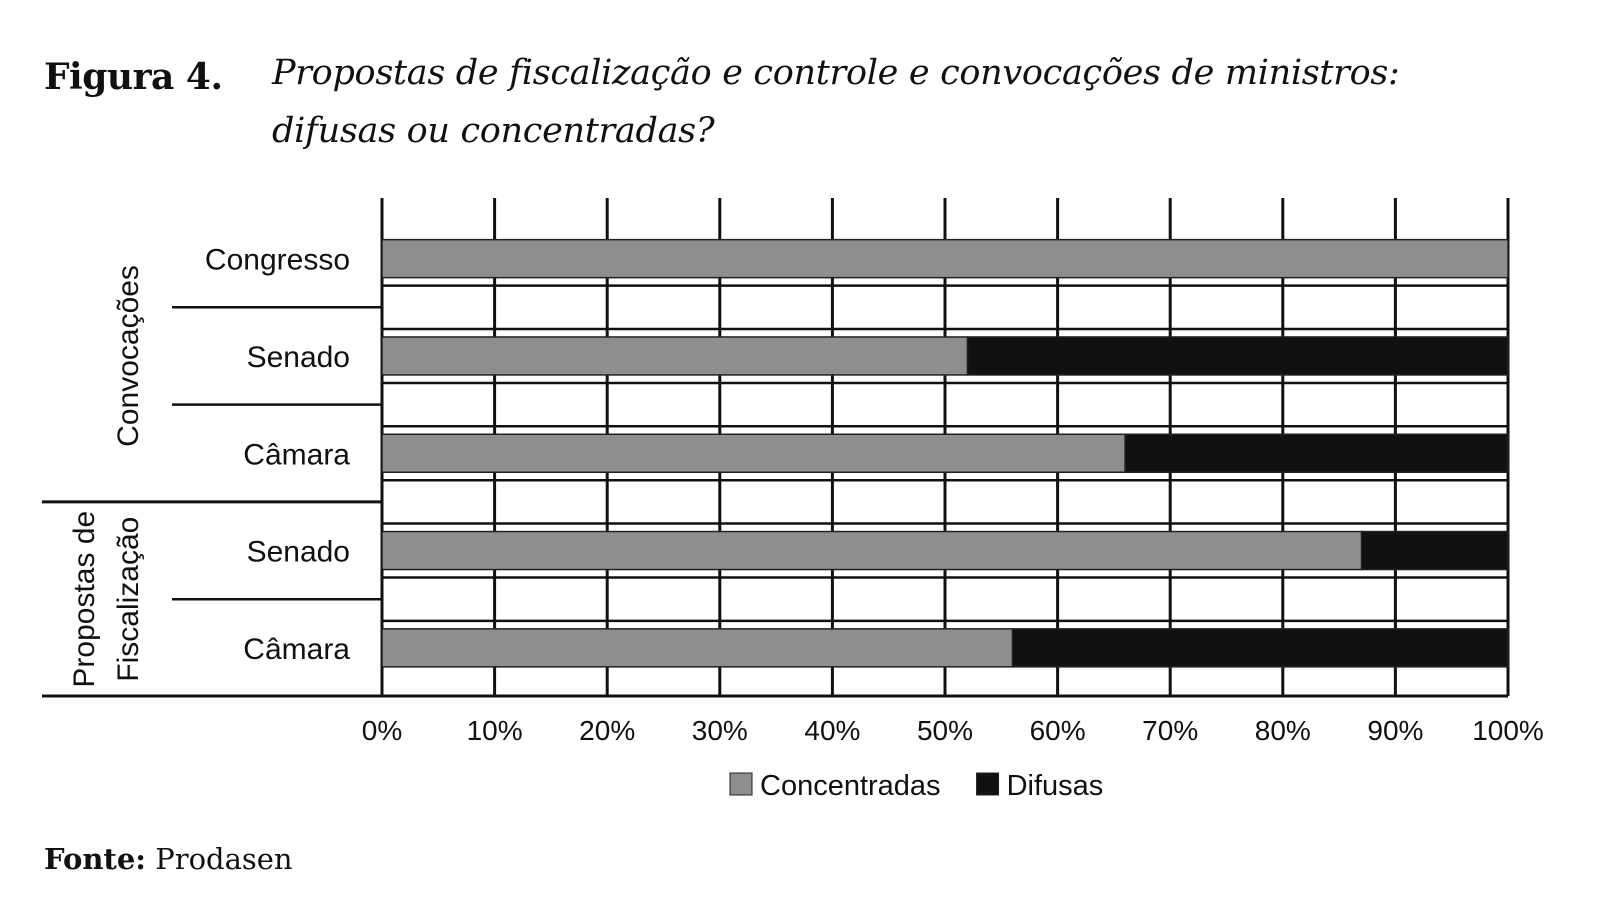 Image resolution: width=1614 pixels, height=916 pixels. I want to click on legend-label-concentradas: Concentradas, so click(850, 786).